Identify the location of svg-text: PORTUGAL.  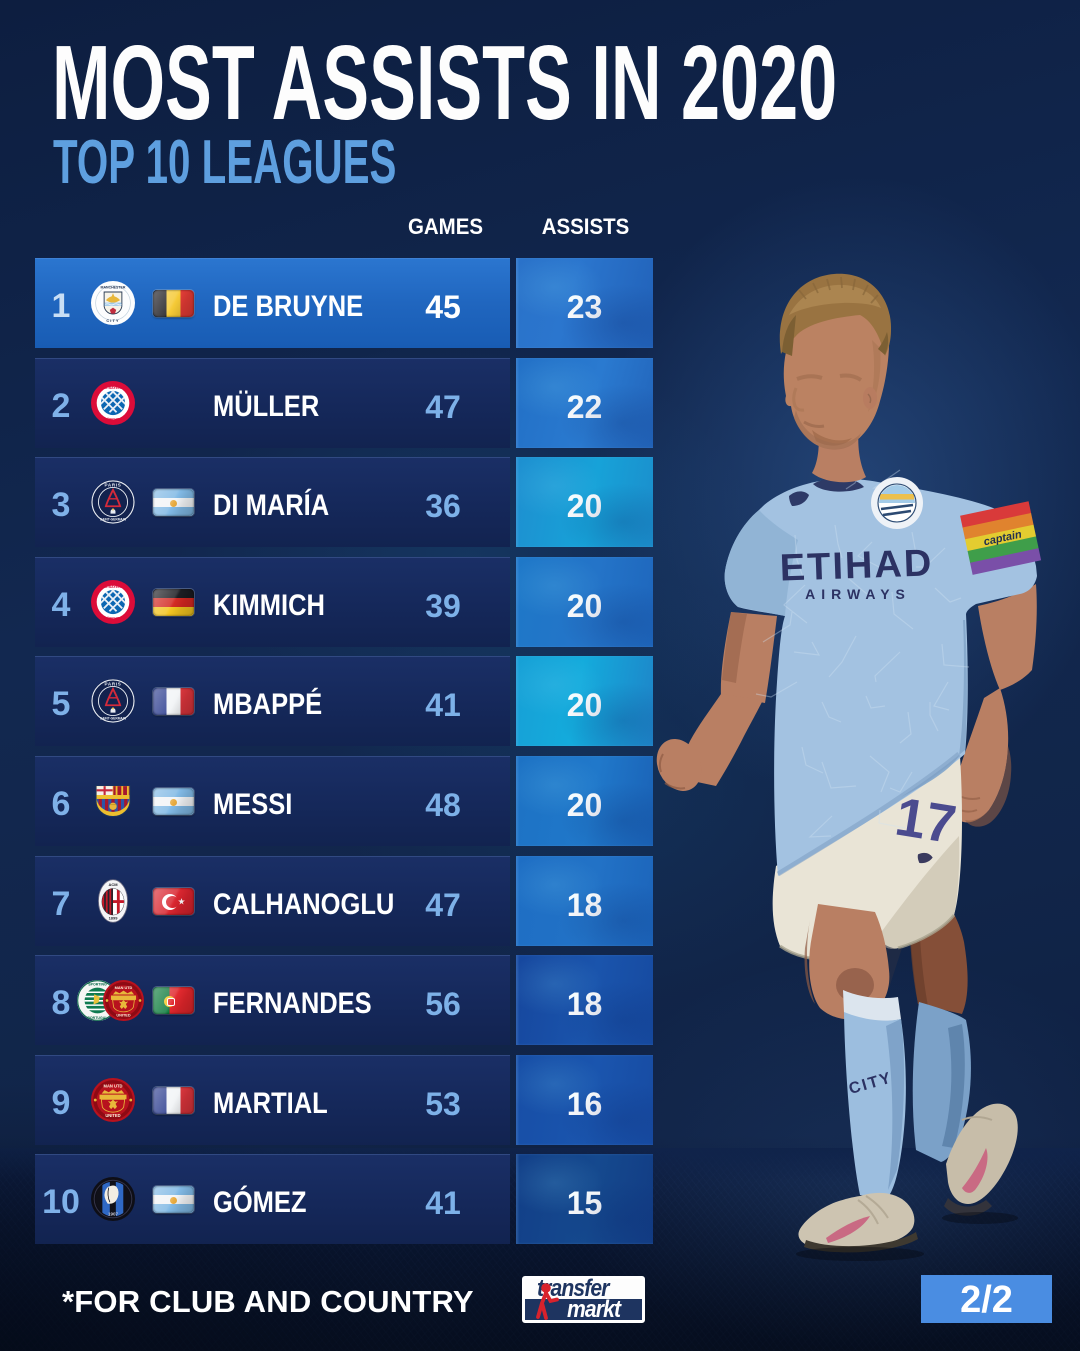
(98, 1018).